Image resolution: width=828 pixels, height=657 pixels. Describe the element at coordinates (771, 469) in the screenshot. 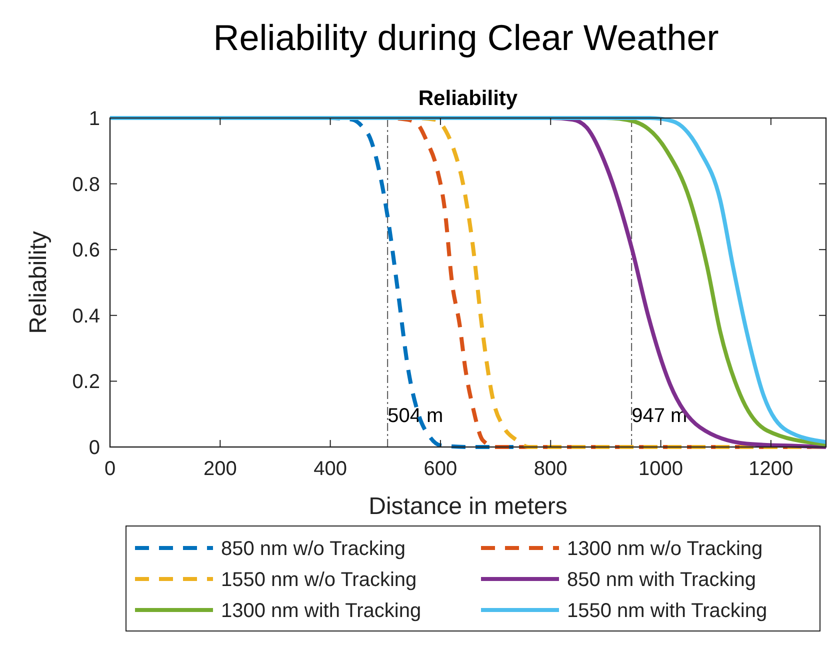

I see `x-tick-label: 1200` at that location.